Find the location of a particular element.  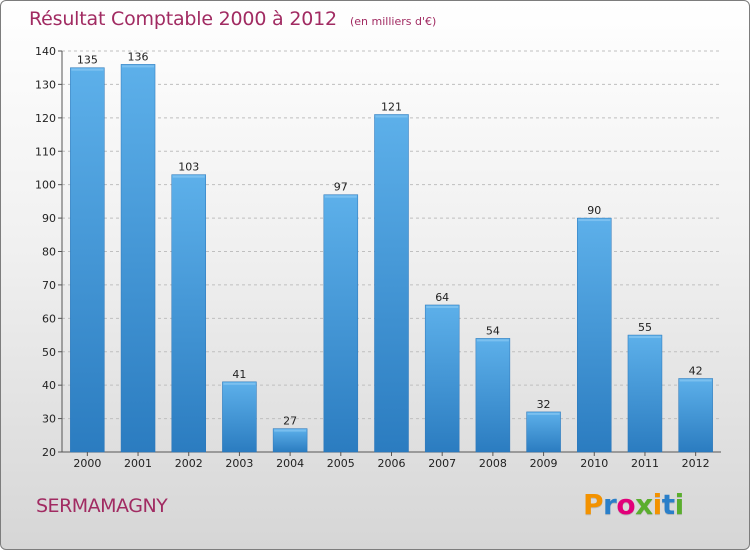

y-tick-label: 90 is located at coordinates (49, 218).